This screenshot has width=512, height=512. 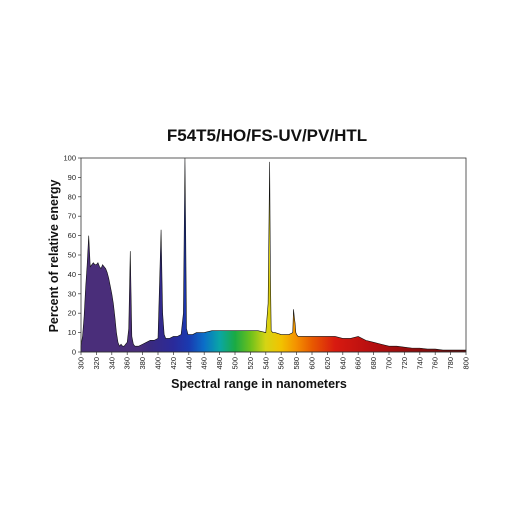 What do you see at coordinates (72, 216) in the screenshot?
I see `y-tick-label: 70` at bounding box center [72, 216].